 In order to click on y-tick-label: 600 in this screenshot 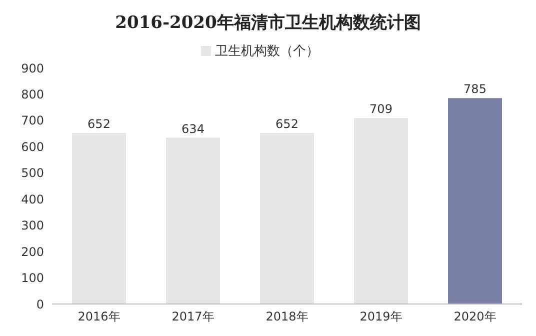, I will do `click(32, 147)`.